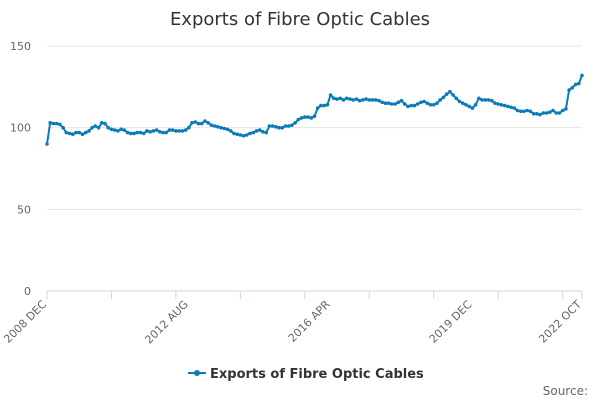 Image resolution: width=600 pixels, height=400 pixels. What do you see at coordinates (306, 374) in the screenshot?
I see `legend: Exports of Fibre Optic Cables` at bounding box center [306, 374].